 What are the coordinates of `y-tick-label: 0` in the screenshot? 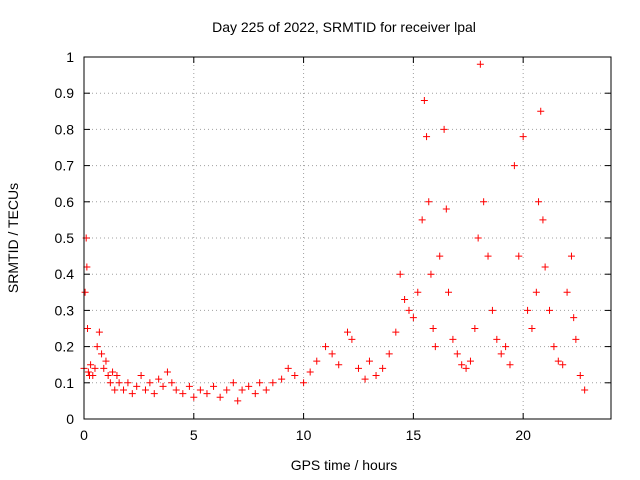 It's located at (70, 419).